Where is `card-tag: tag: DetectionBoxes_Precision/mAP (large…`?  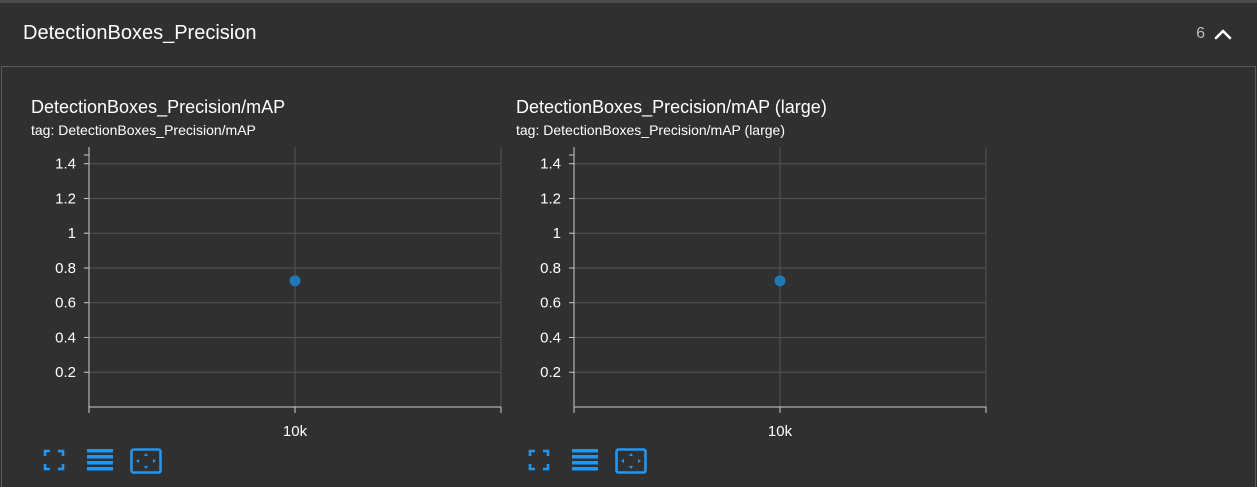 card-tag: tag: DetectionBoxes_Precision/mAP (large… is located at coordinates (650, 130).